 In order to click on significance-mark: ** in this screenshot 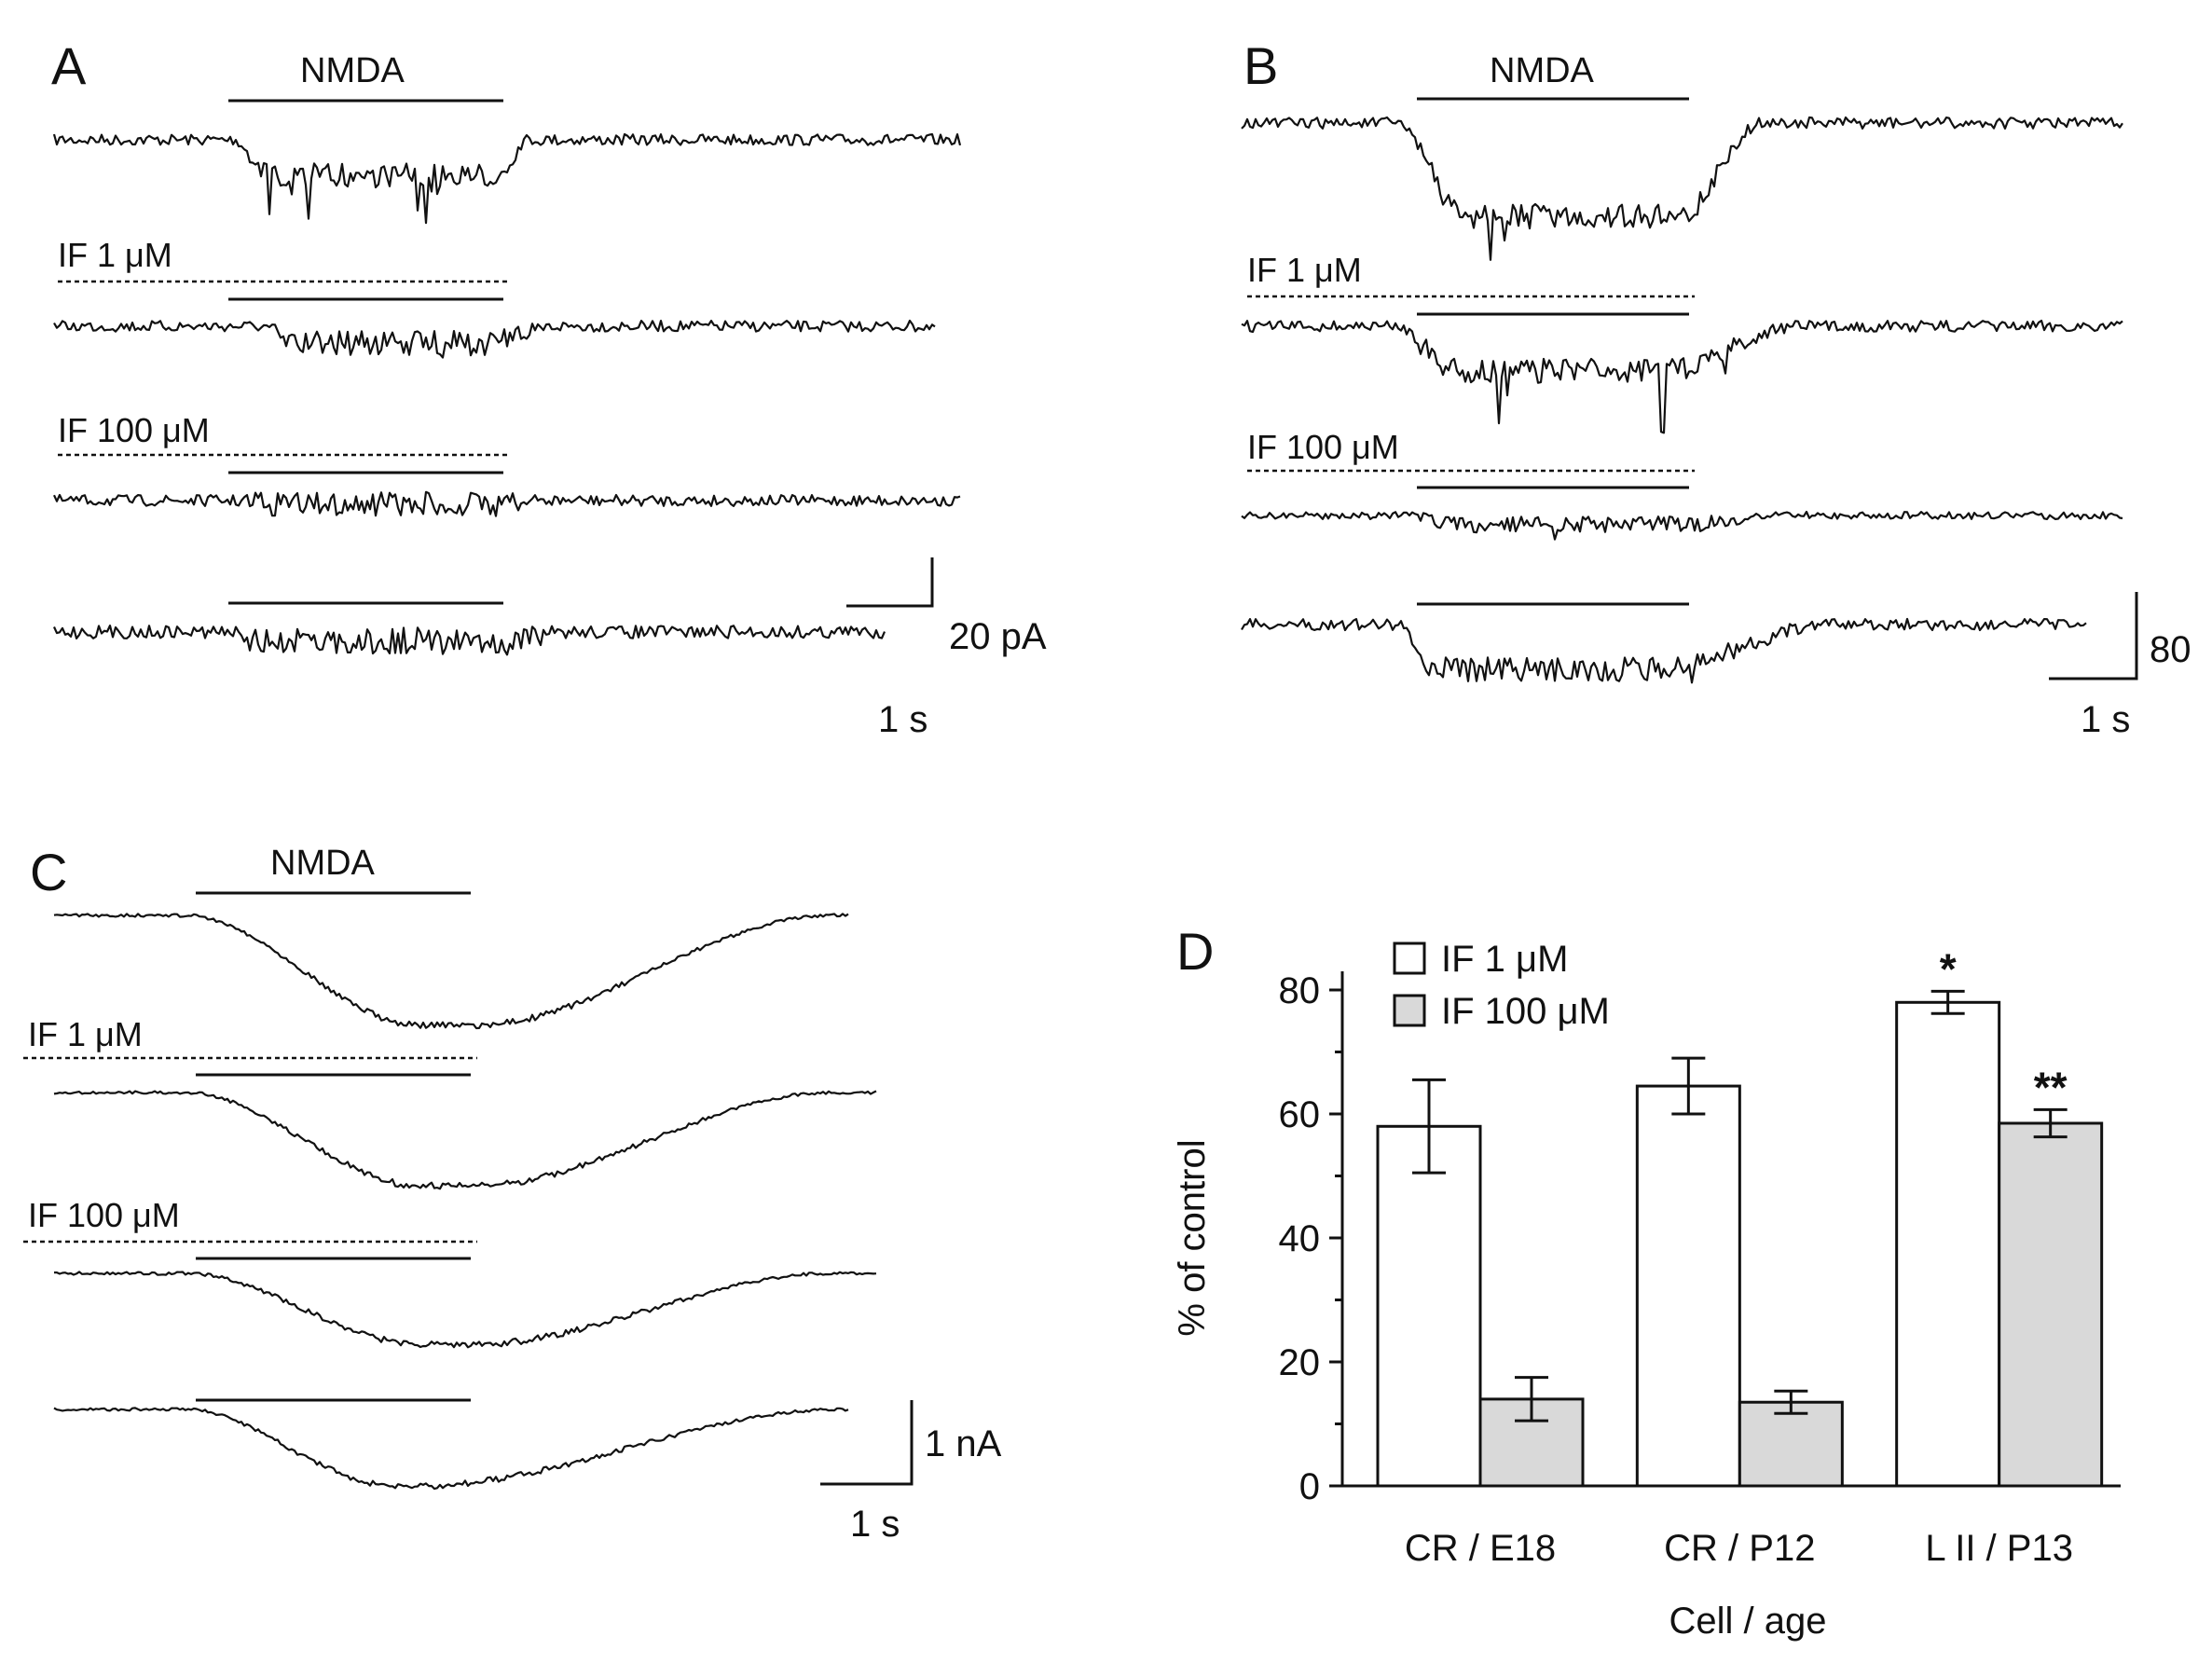, I will do `click(2051, 1087)`.